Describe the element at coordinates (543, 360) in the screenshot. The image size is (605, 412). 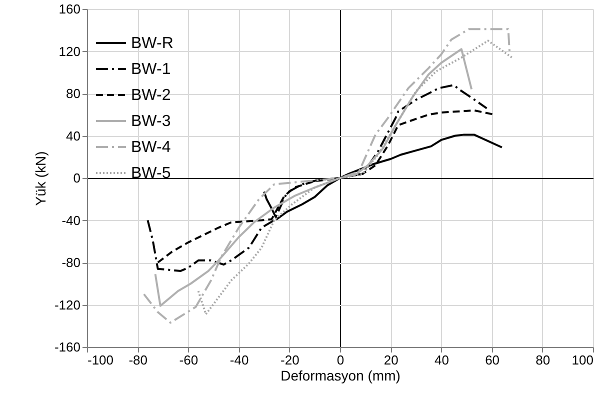
I see `x-tick-label: 80` at that location.